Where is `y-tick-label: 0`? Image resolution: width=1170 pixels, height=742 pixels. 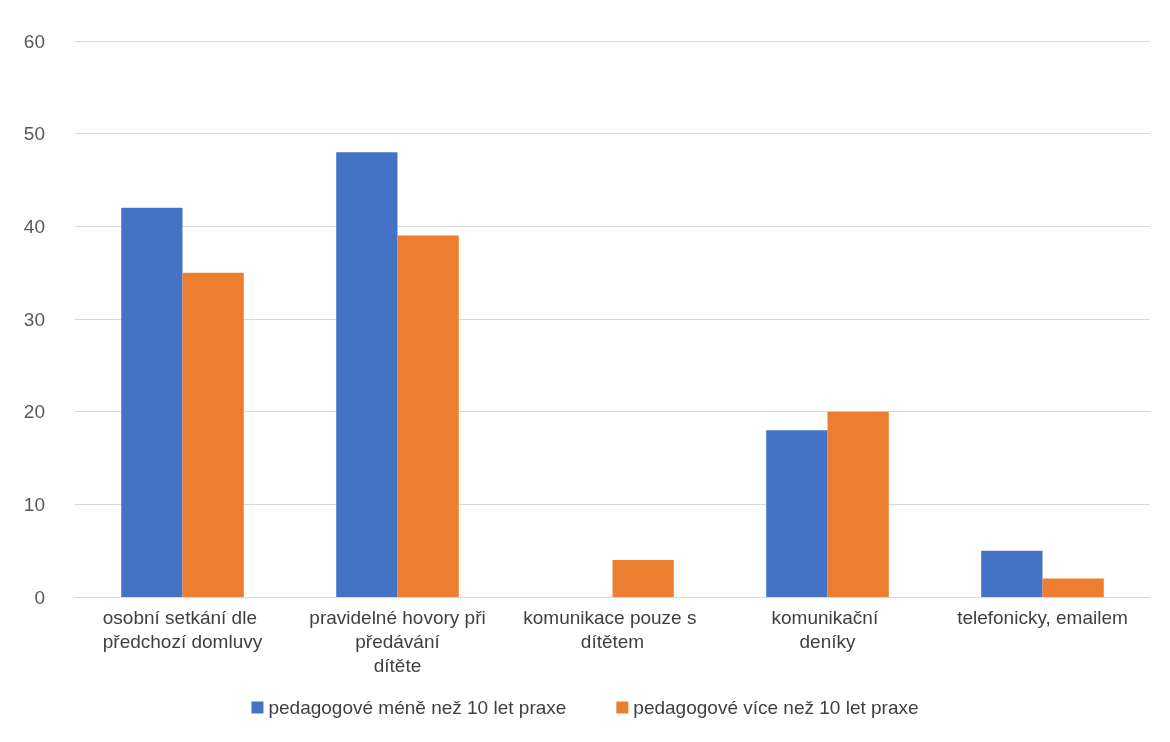 y-tick-label: 0 is located at coordinates (39, 597).